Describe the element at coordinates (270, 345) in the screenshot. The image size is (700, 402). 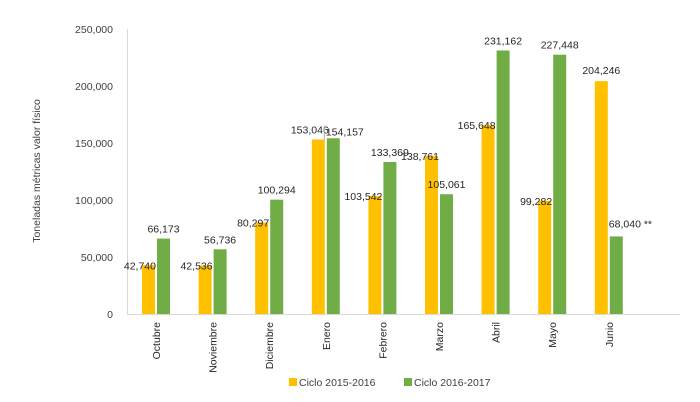
I see `category-label: Diciembre` at that location.